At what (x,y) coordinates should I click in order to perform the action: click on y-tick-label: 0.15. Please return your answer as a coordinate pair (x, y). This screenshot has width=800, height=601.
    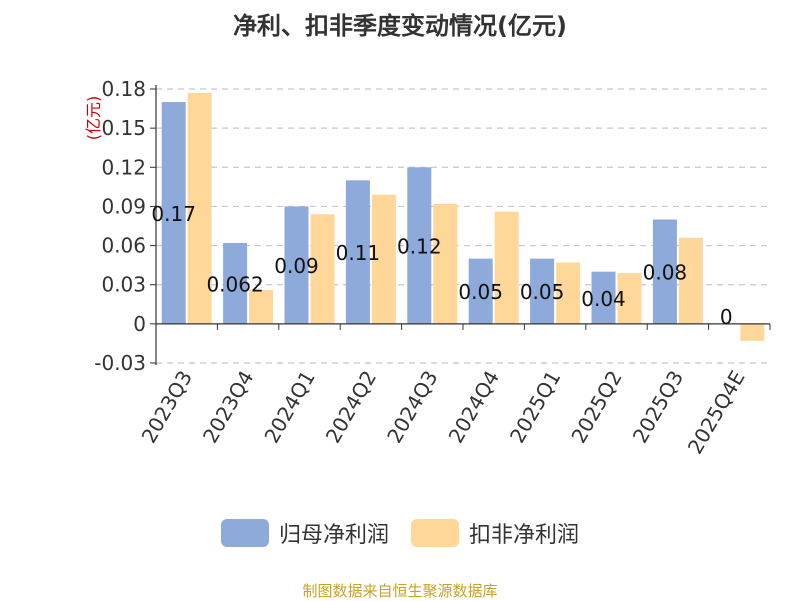
    Looking at the image, I should click on (123, 128).